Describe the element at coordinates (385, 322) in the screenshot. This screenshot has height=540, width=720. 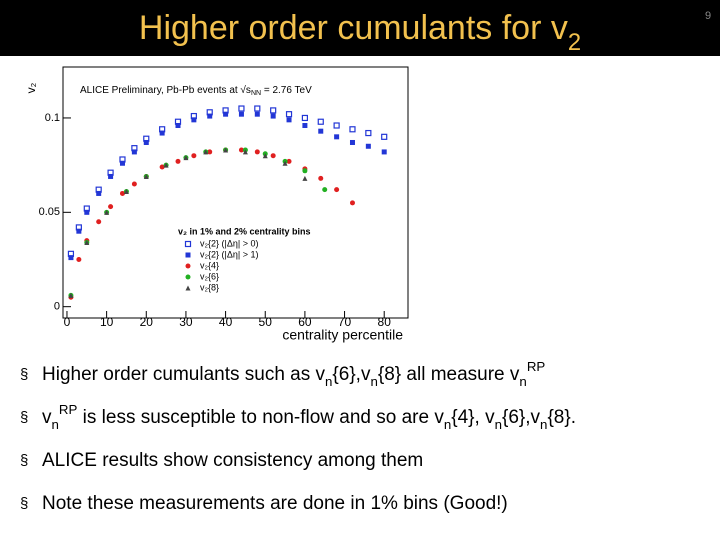
I see `x-tick-label: 80` at that location.